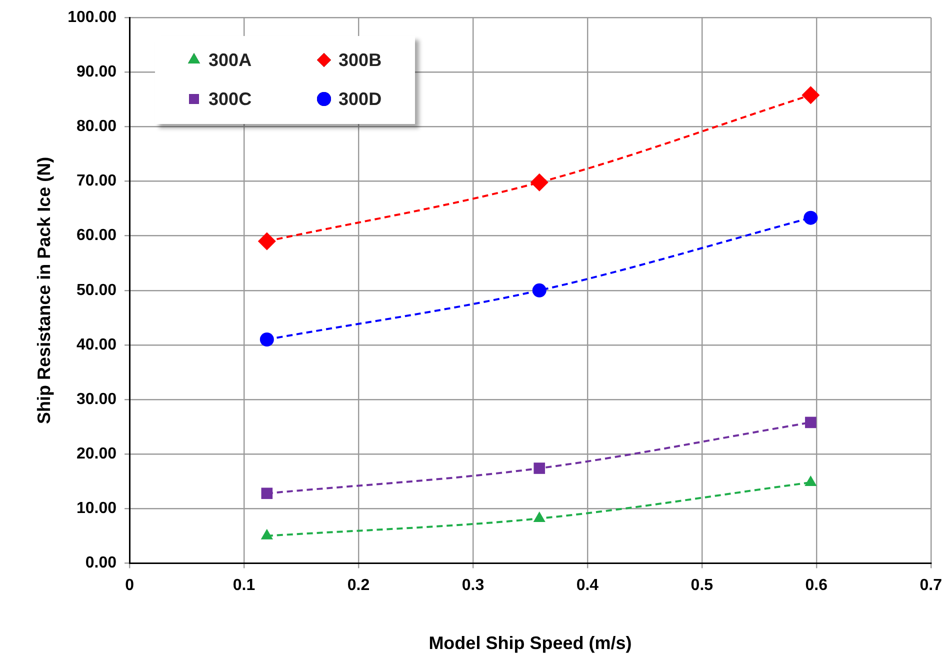 The height and width of the screenshot is (667, 950). I want to click on x-tick-label: 0, so click(129, 585).